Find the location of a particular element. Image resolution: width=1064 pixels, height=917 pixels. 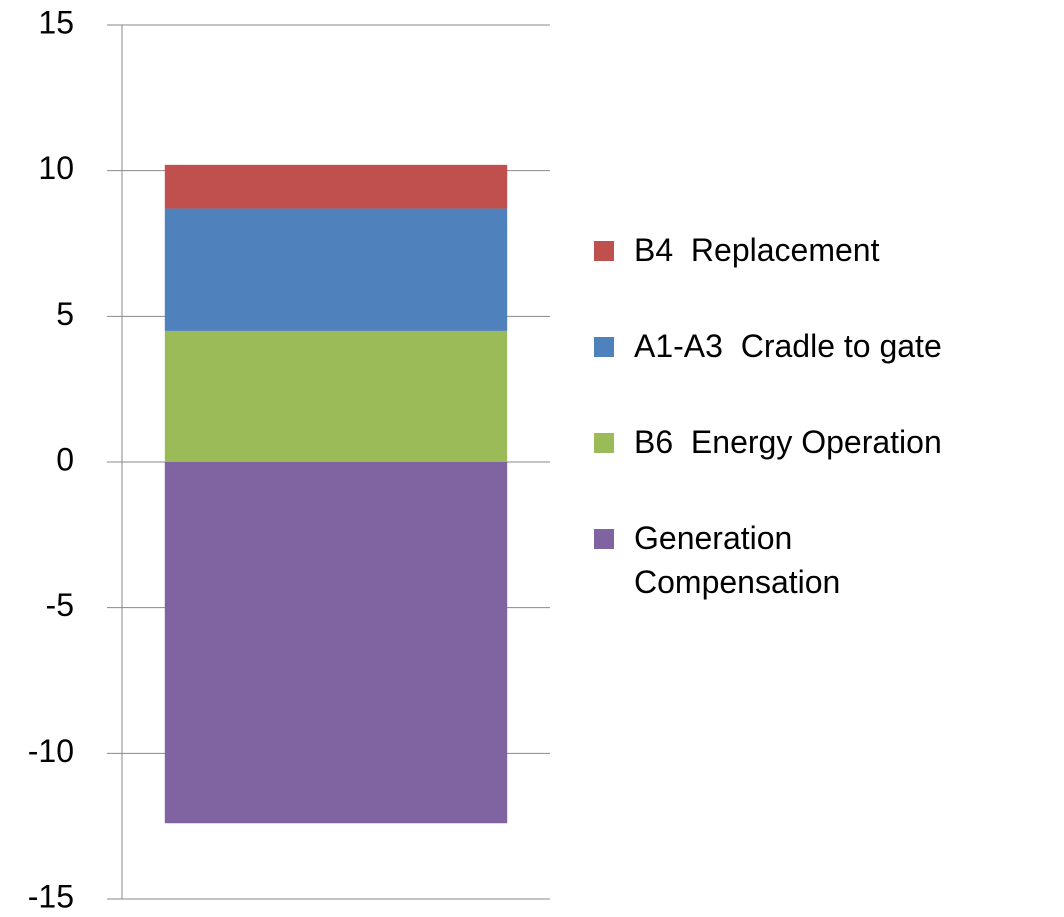

legend-label: B4 Replacement is located at coordinates (757, 250).